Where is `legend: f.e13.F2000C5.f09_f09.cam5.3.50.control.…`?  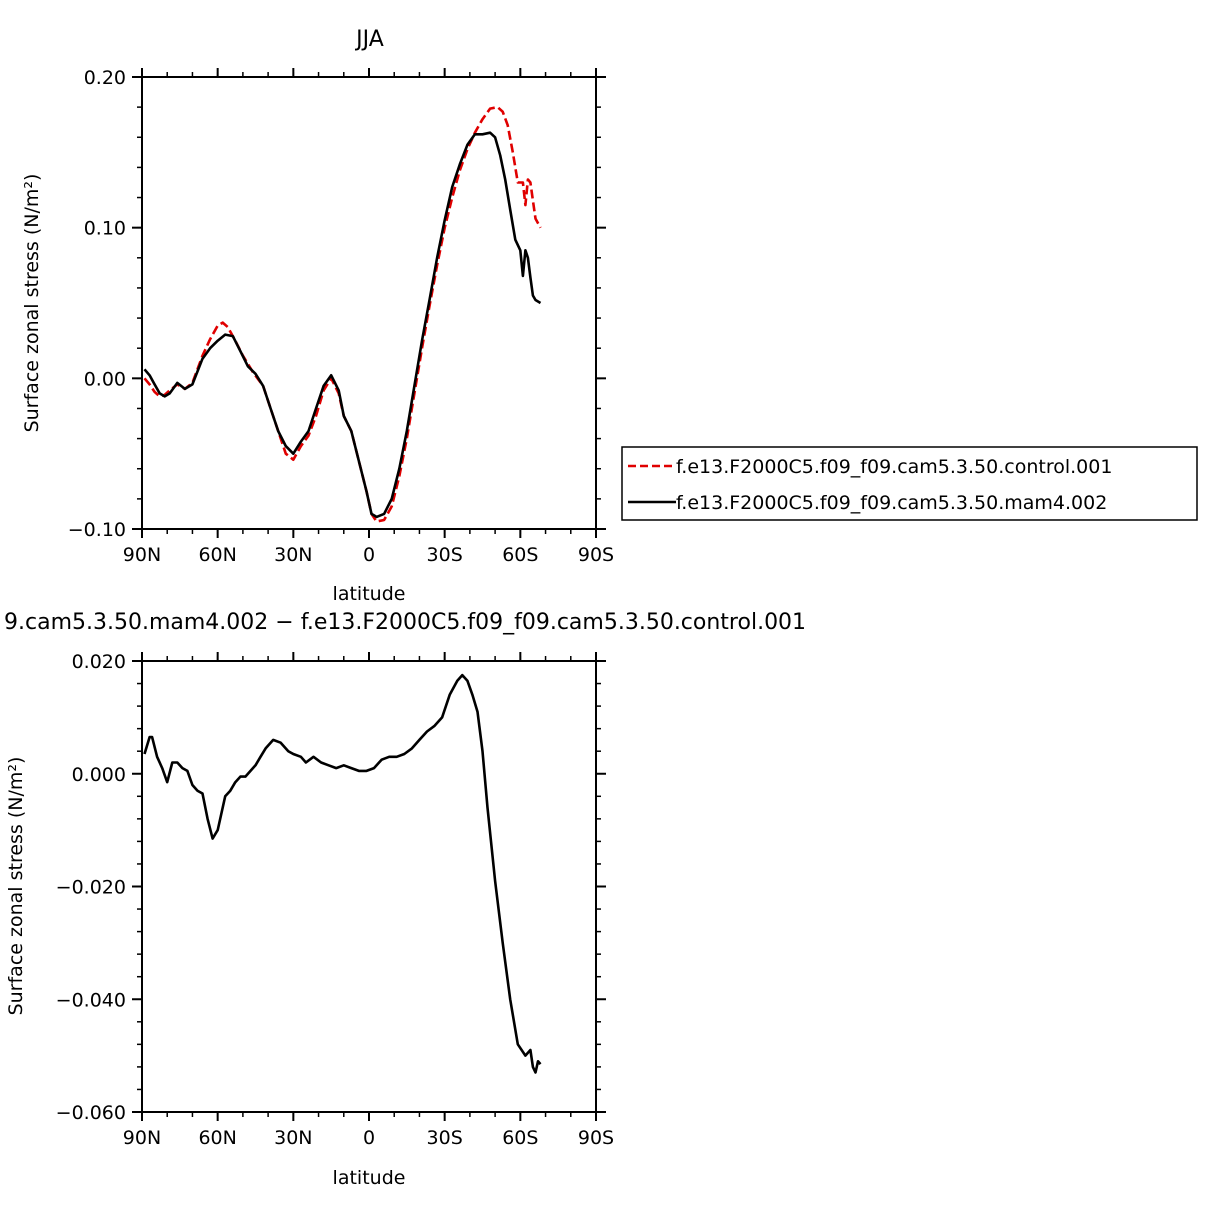 legend: f.e13.F2000C5.f09_f09.cam5.3.50.control.… is located at coordinates (909, 483).